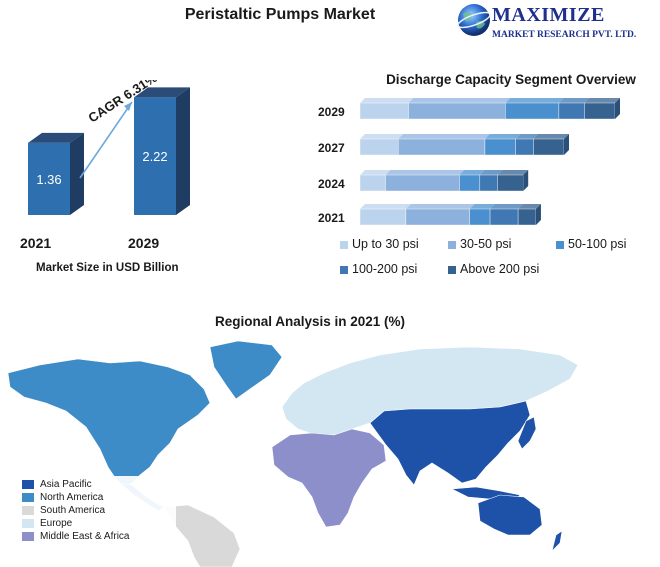  Describe the element at coordinates (77, 173) in the screenshot. I see `bar-side-2021` at that location.